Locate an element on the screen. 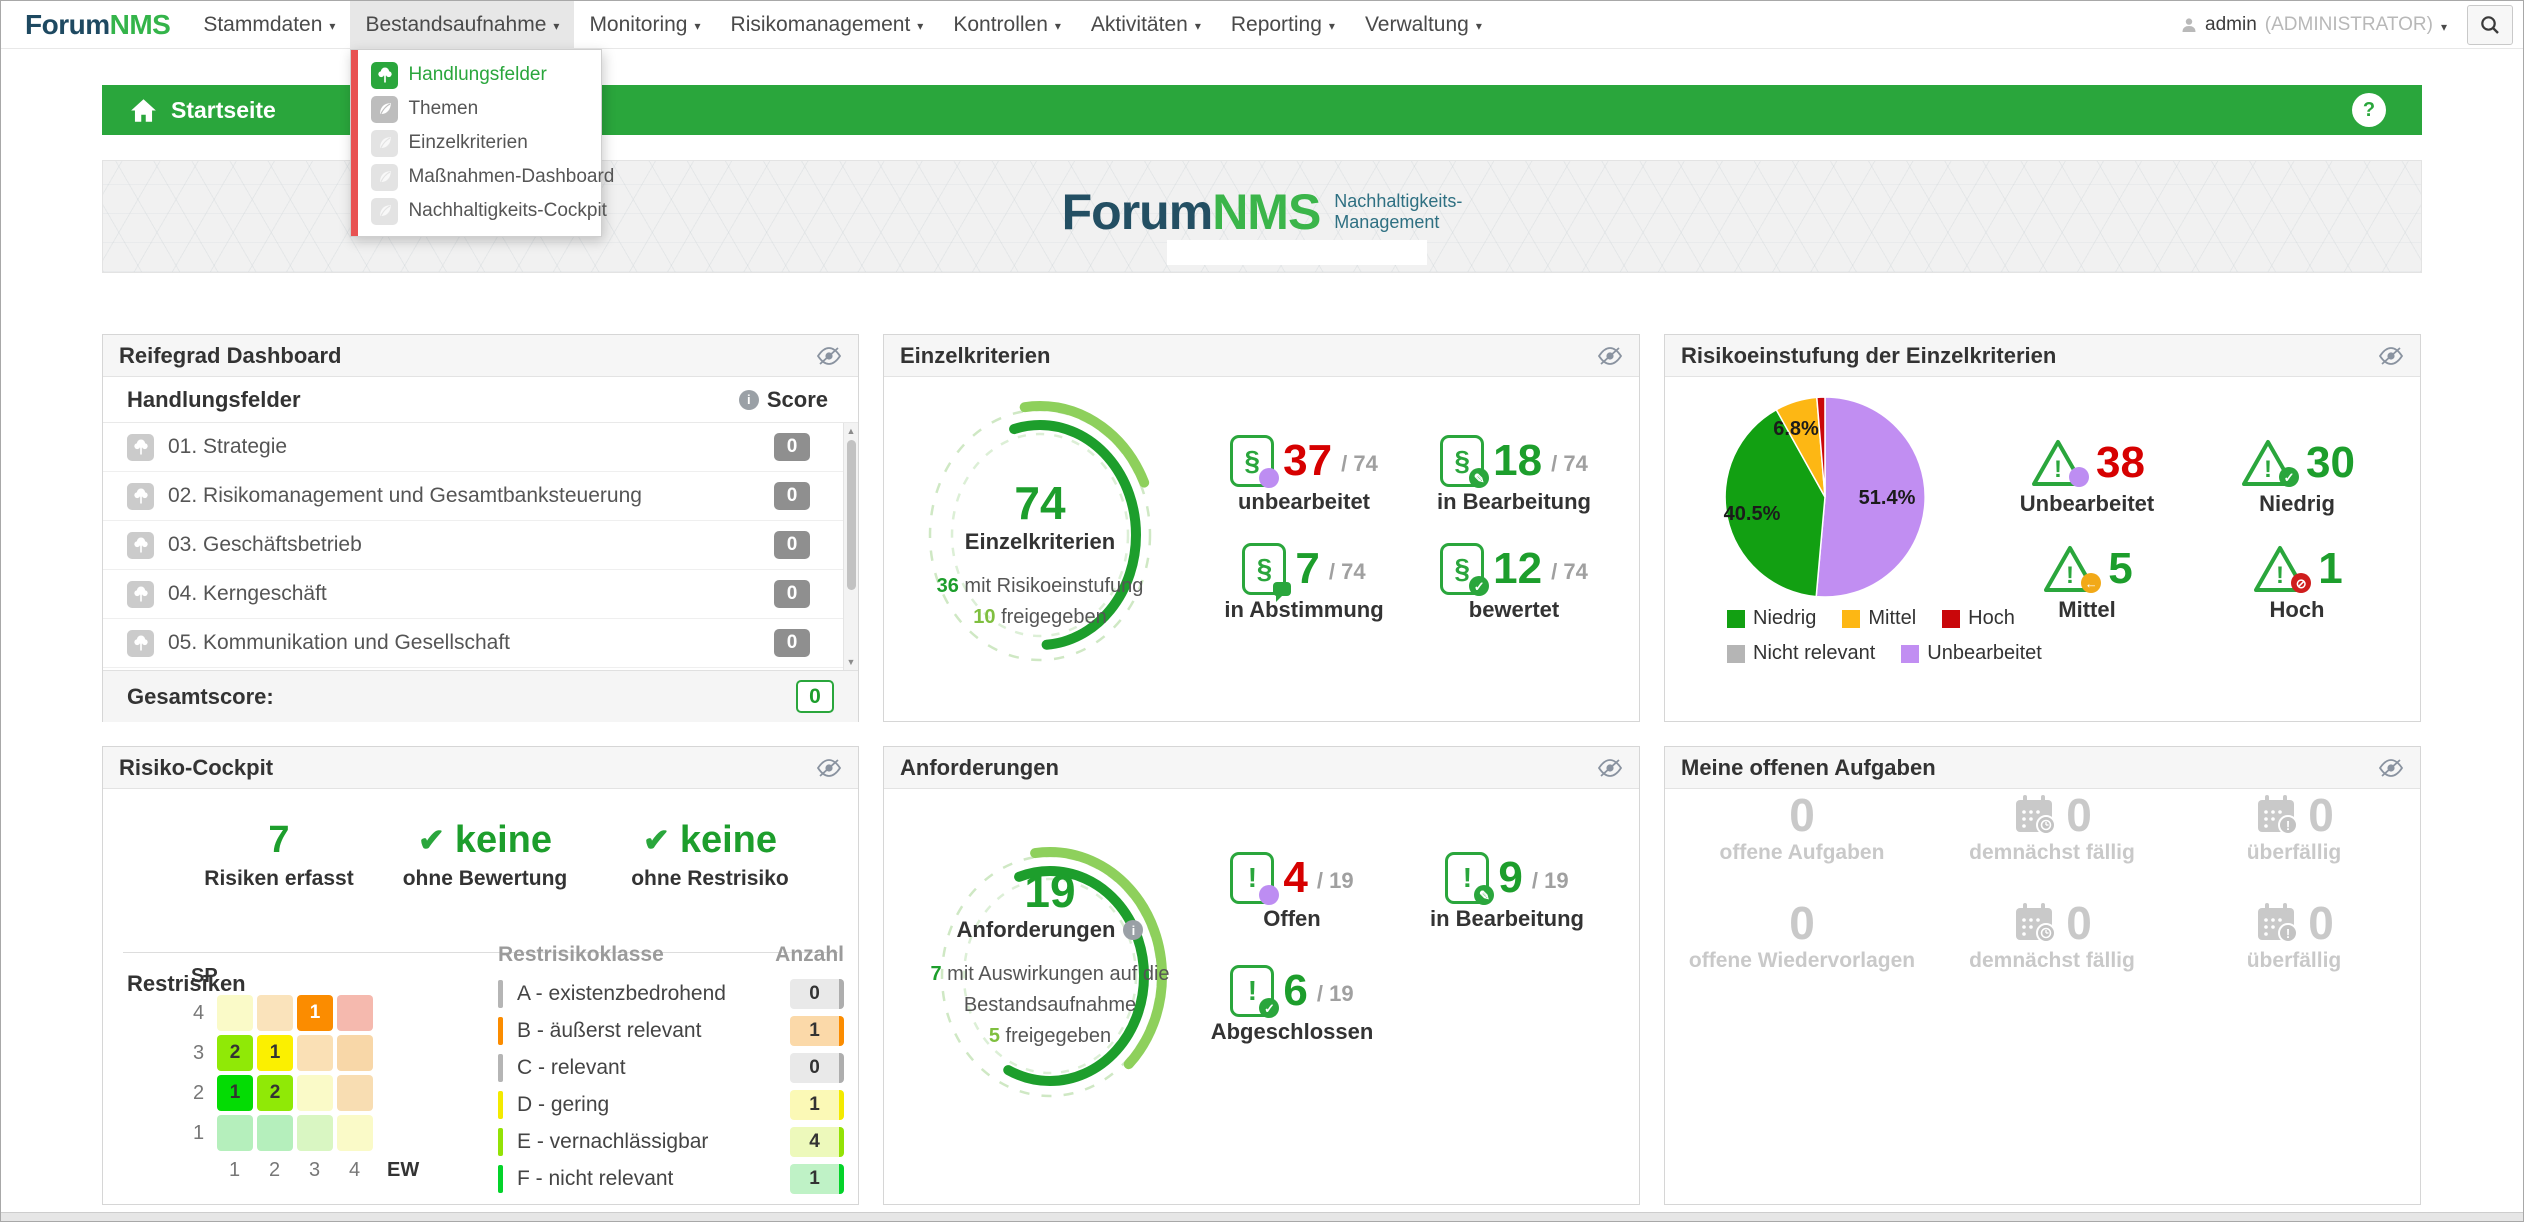 The image size is (2524, 1222). scroll-up-icon: ▲ is located at coordinates (851, 431).